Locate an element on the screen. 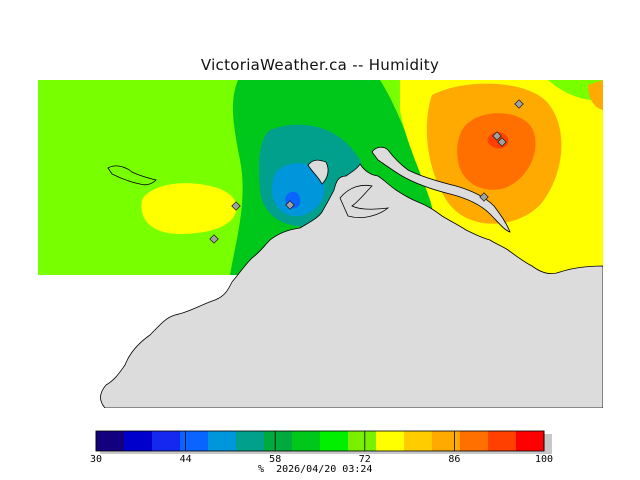 This screenshot has height=480, width=640. coastline-inlet is located at coordinates (364, 201).